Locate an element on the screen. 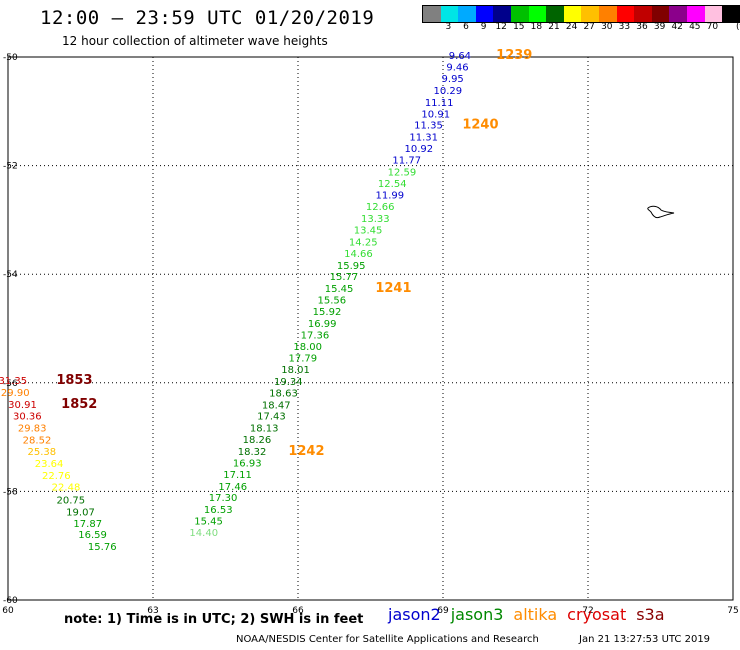 Image resolution: width=740 pixels, height=650 pixels. wave-height-value: 15.92 is located at coordinates (327, 312).